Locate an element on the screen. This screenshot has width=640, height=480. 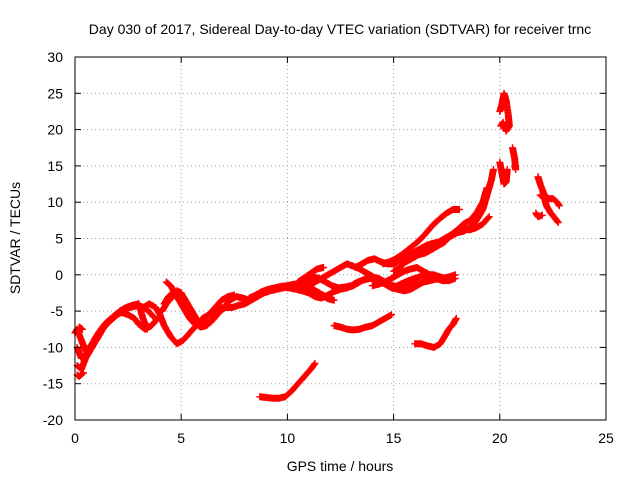
x-axis-label: GPS time / hours is located at coordinates (340, 466).